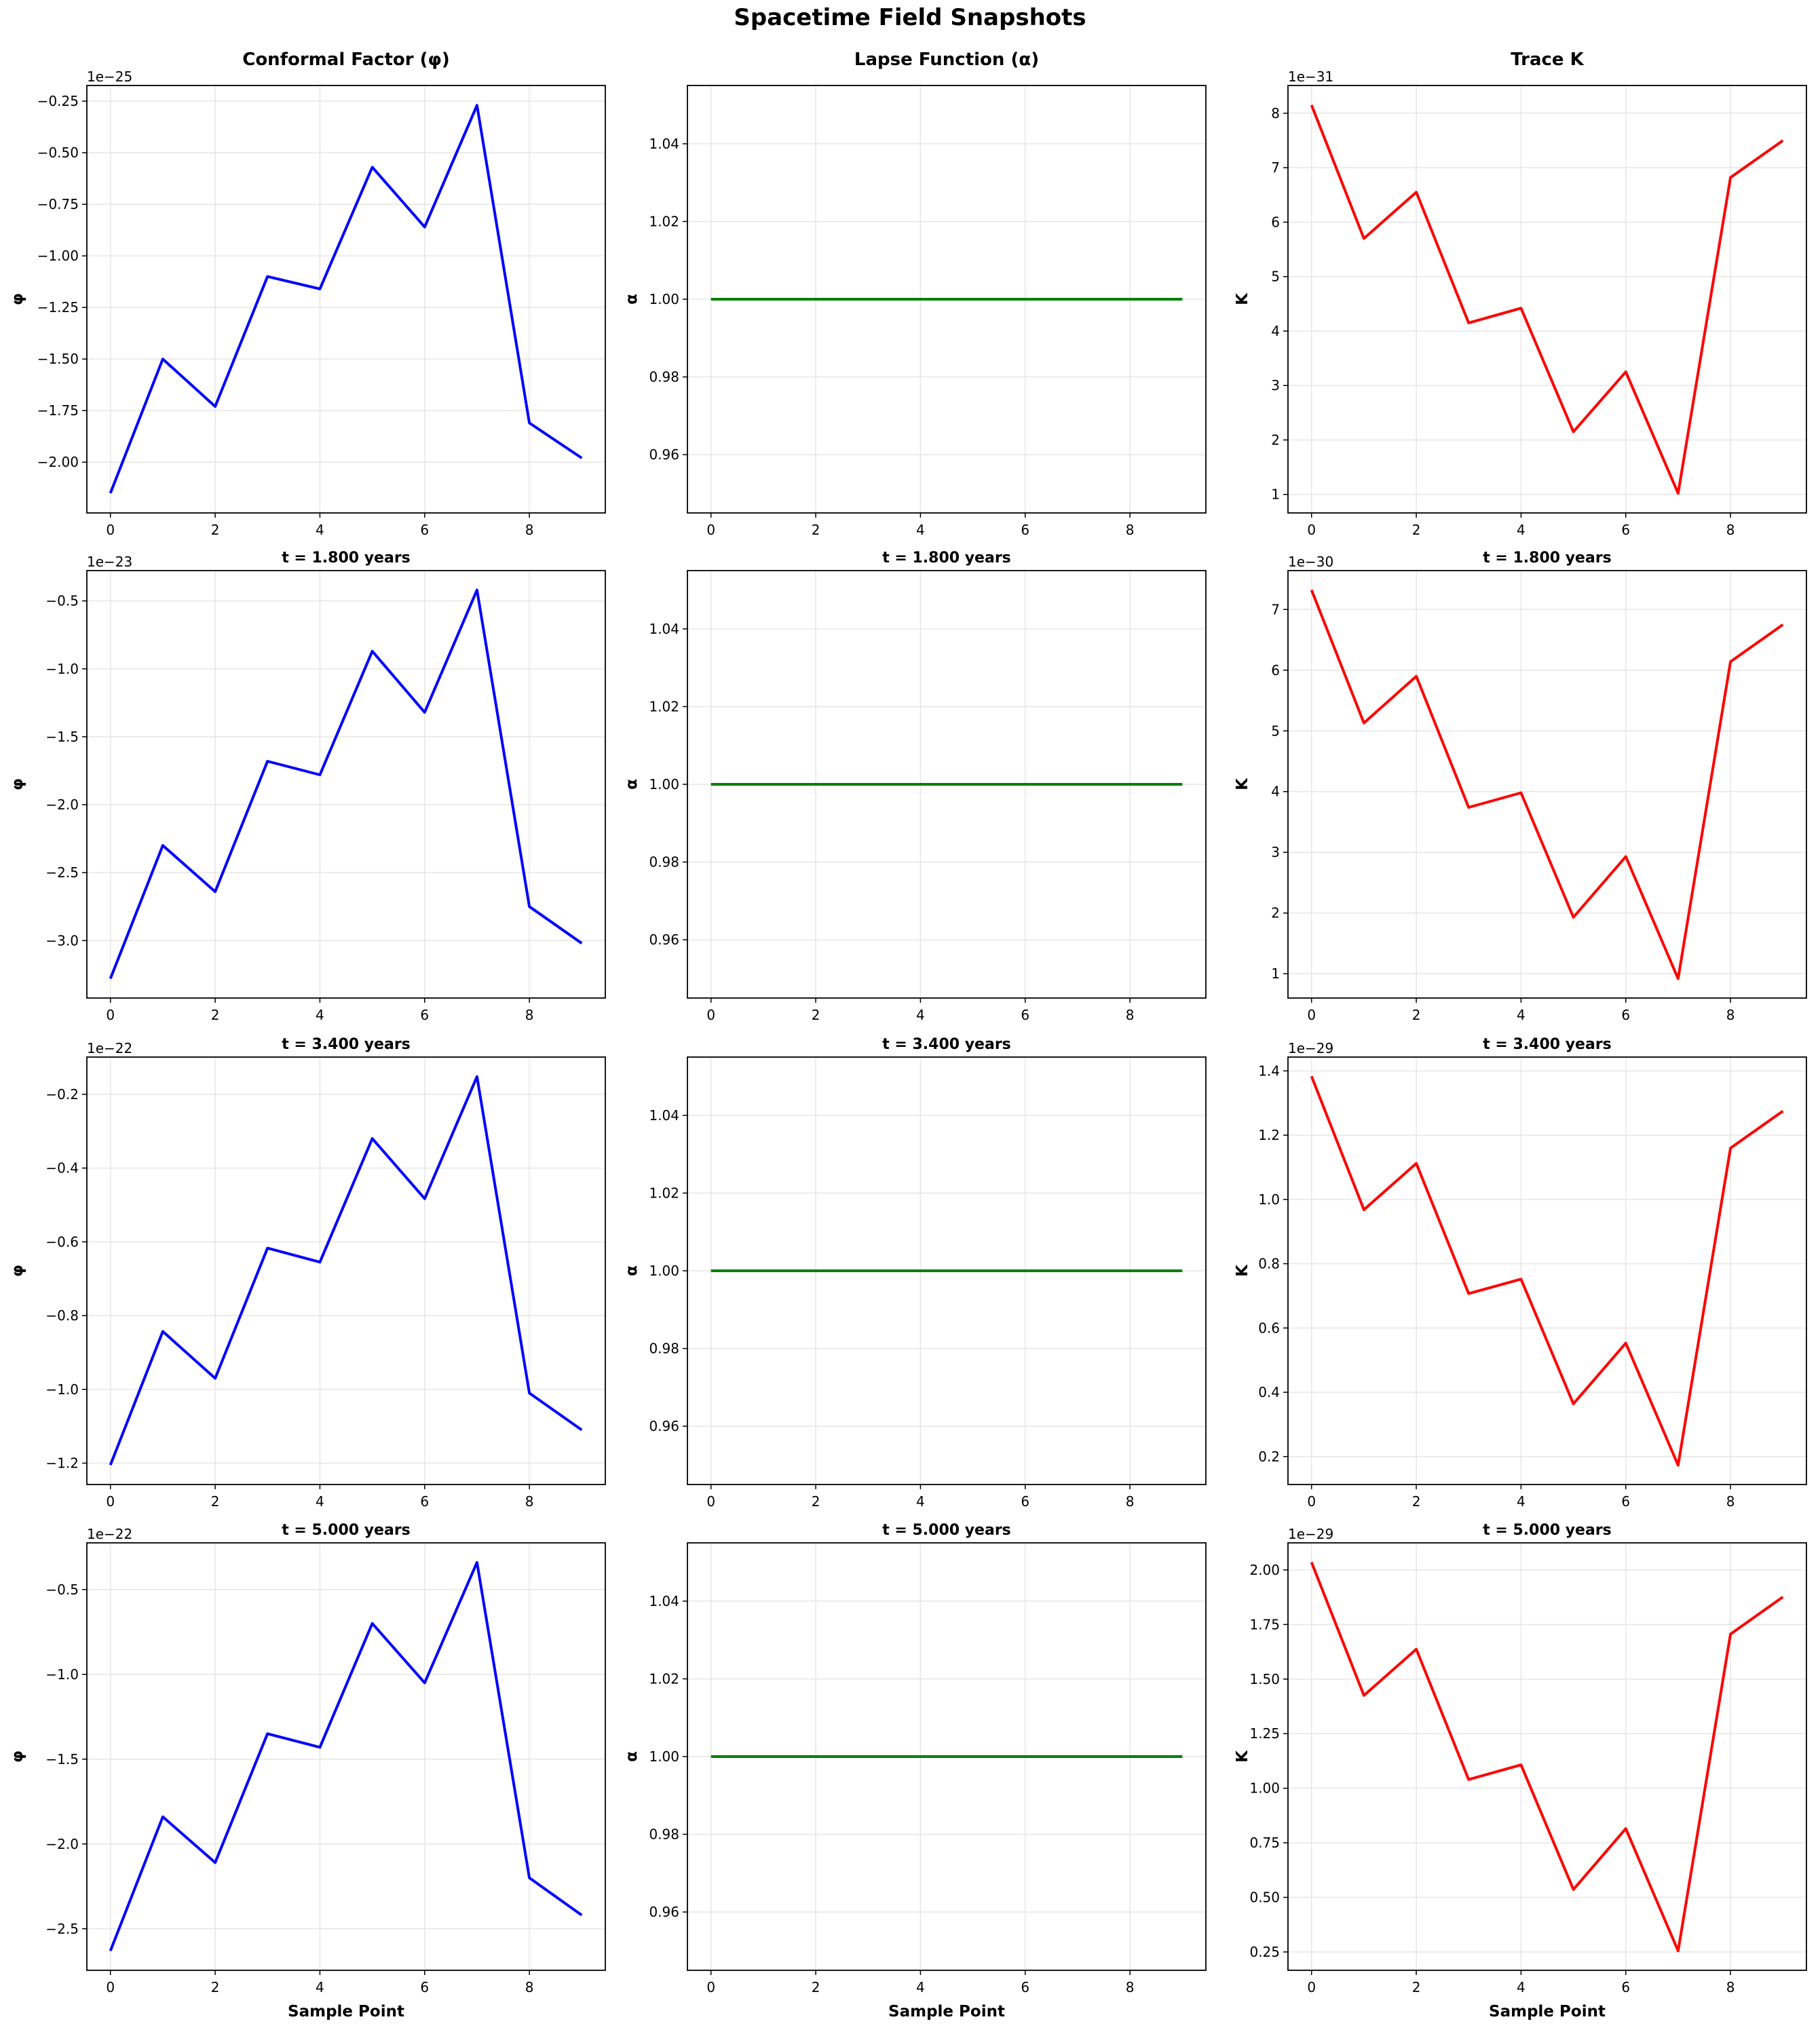 The height and width of the screenshot is (2030, 1820). I want to click on panel-3-2-title: t = 3.400 years, so click(947, 1044).